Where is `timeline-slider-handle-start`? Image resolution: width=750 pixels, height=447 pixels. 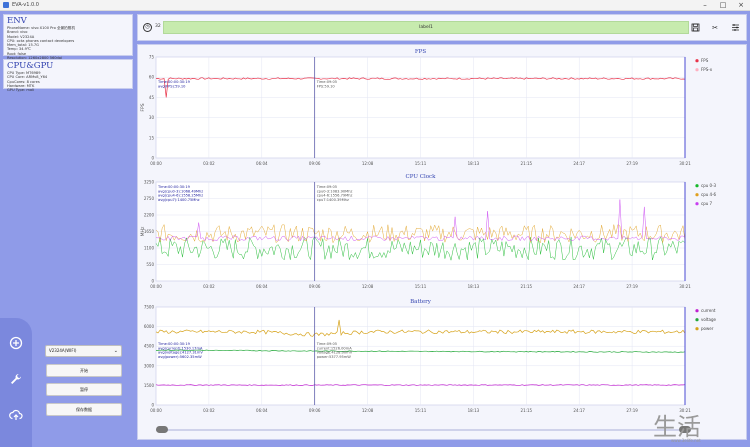 timeline-slider-handle-start is located at coordinates (162, 429).